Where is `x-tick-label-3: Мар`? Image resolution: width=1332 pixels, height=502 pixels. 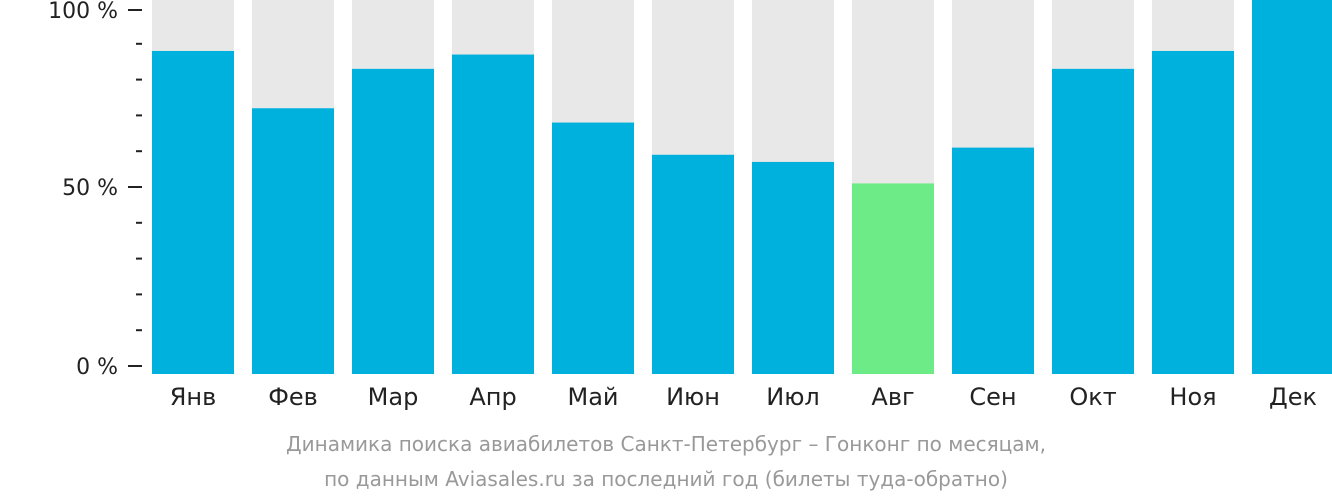
x-tick-label-3: Мар is located at coordinates (393, 397).